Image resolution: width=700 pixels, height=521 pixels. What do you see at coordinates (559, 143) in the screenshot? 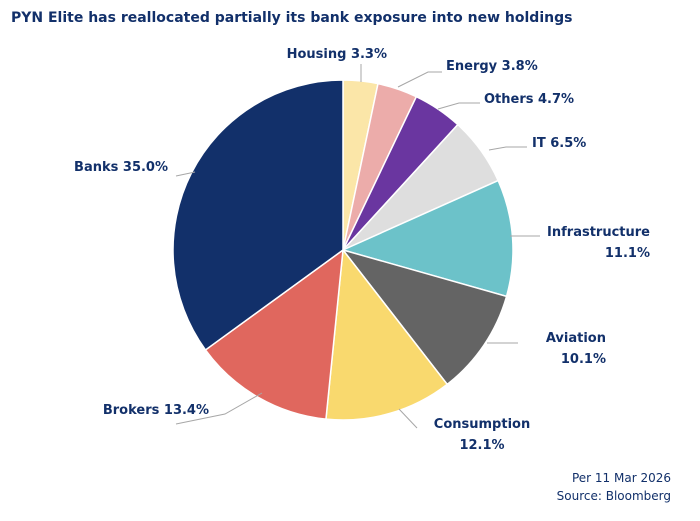
I see `data-label-it: IT 6.5%` at bounding box center [559, 143].